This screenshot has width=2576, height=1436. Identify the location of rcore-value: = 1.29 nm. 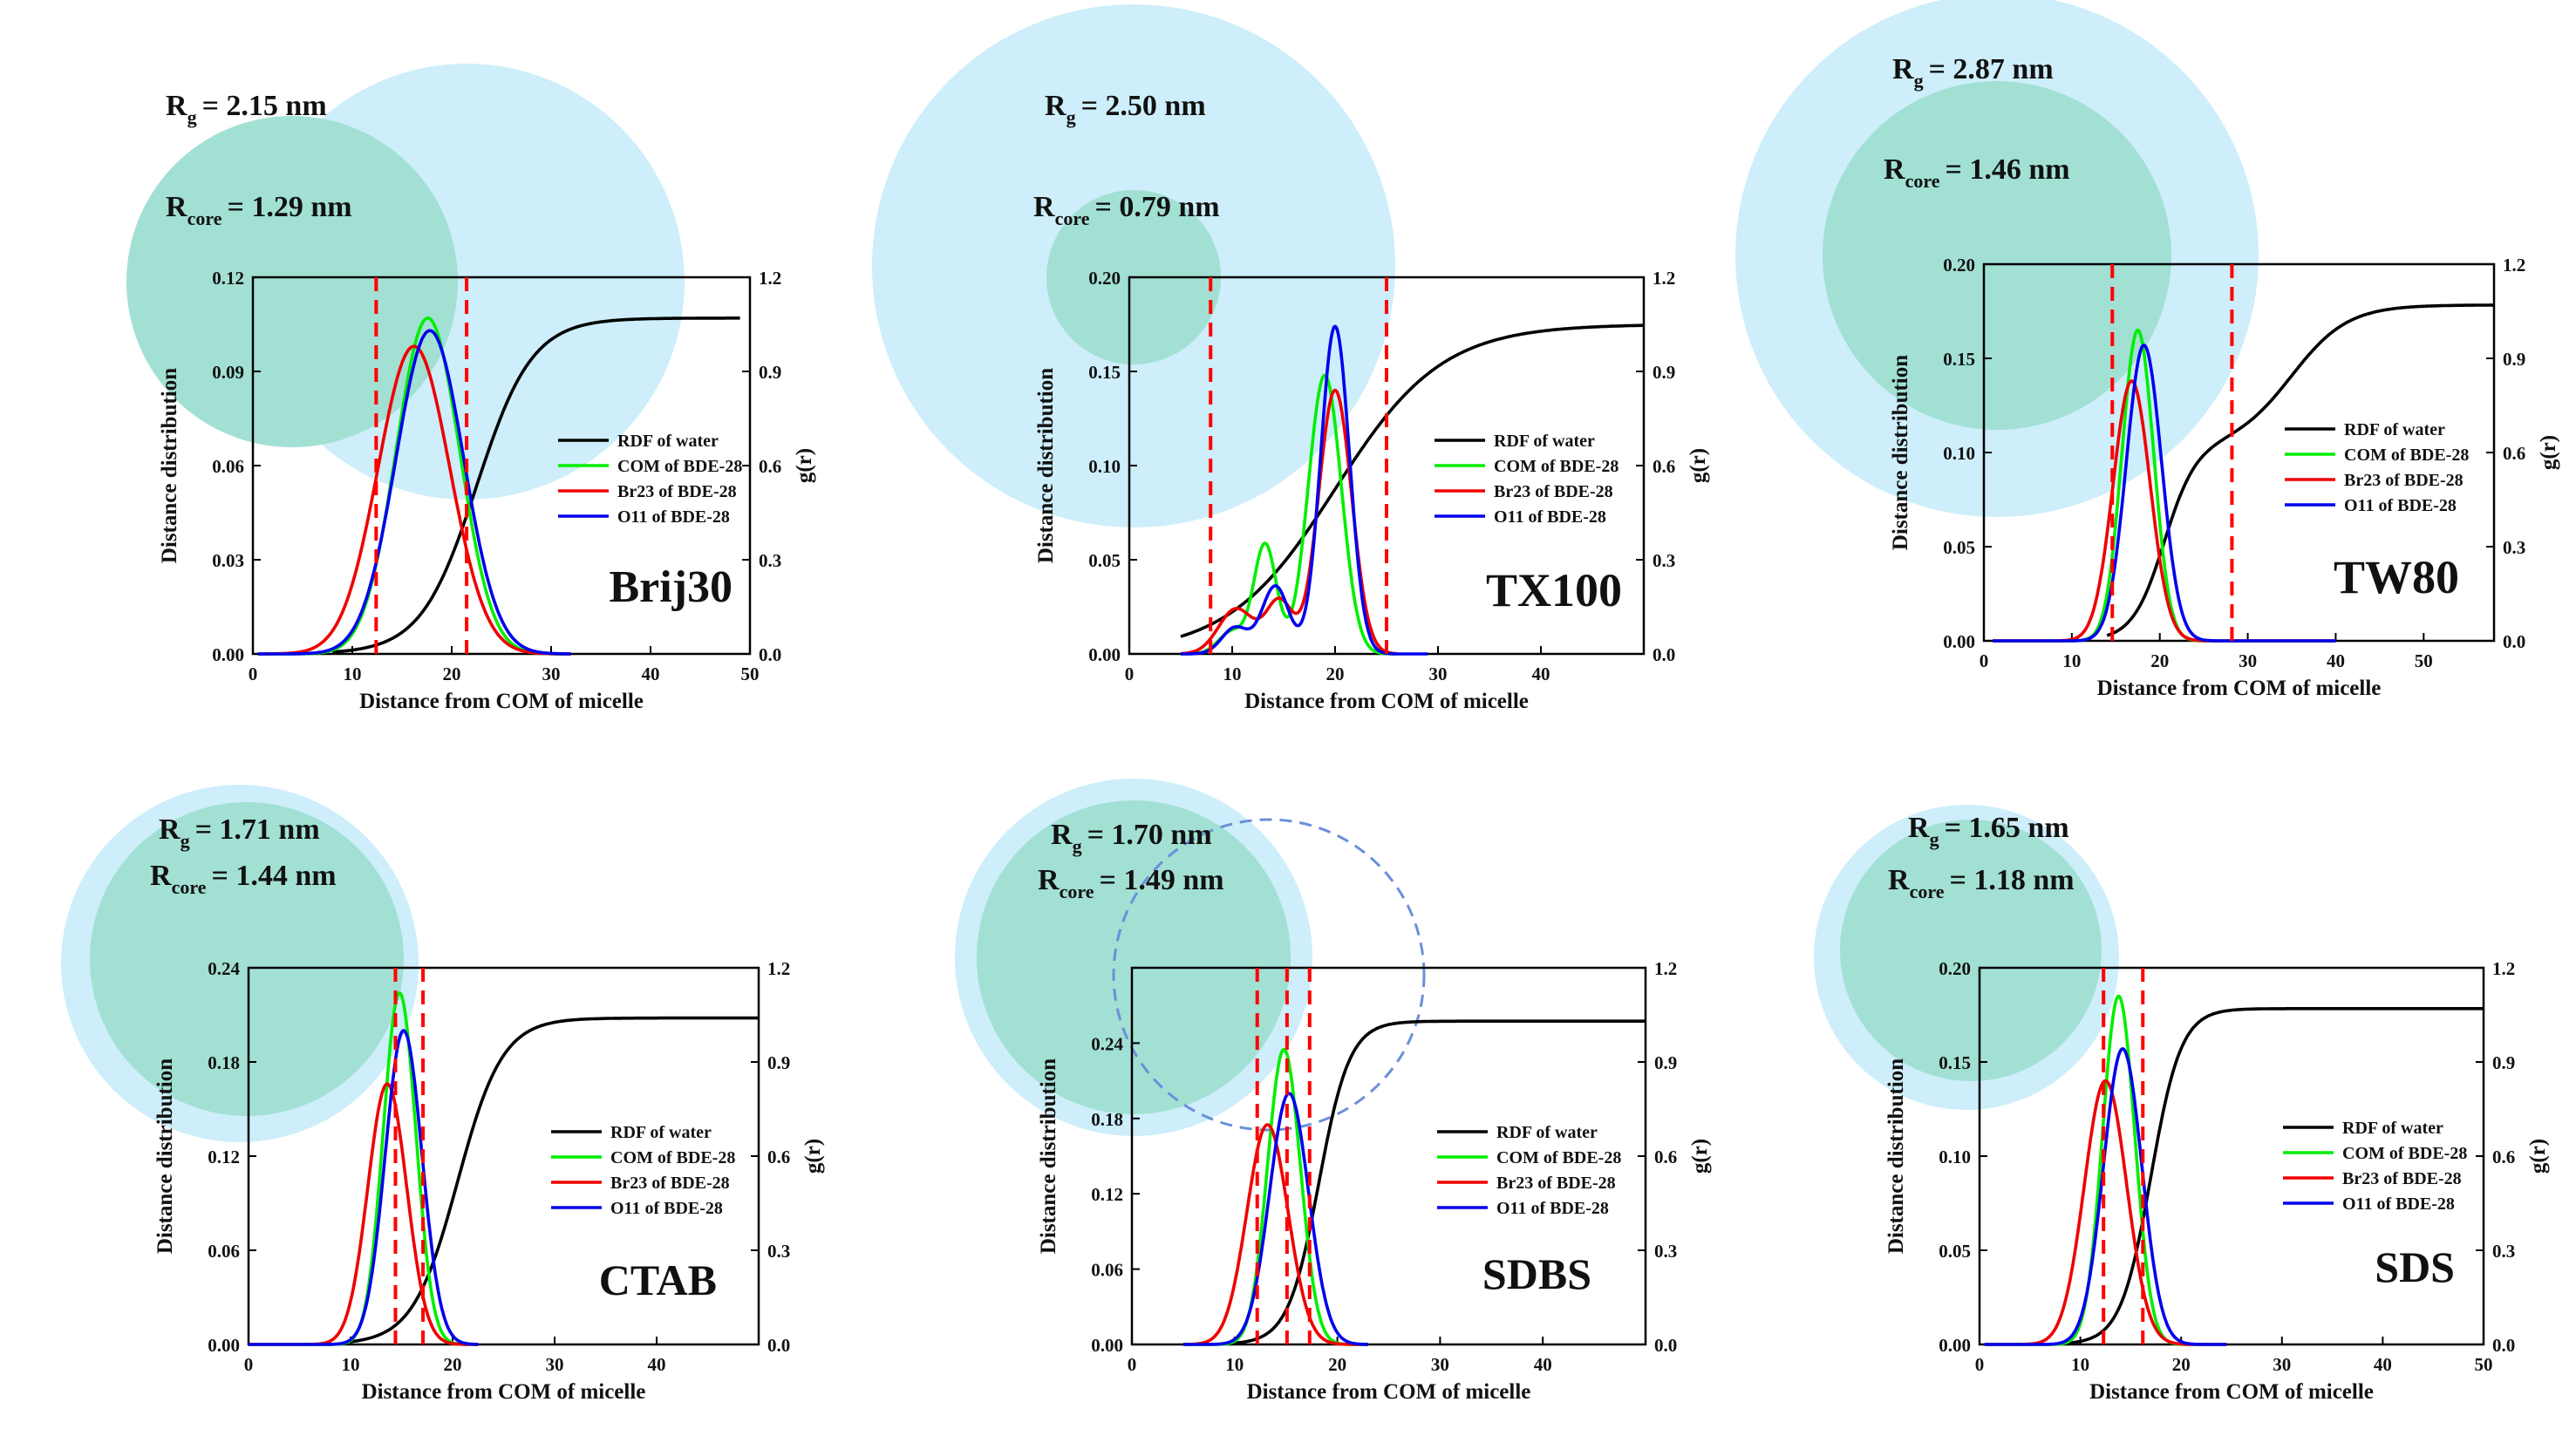
(289, 207).